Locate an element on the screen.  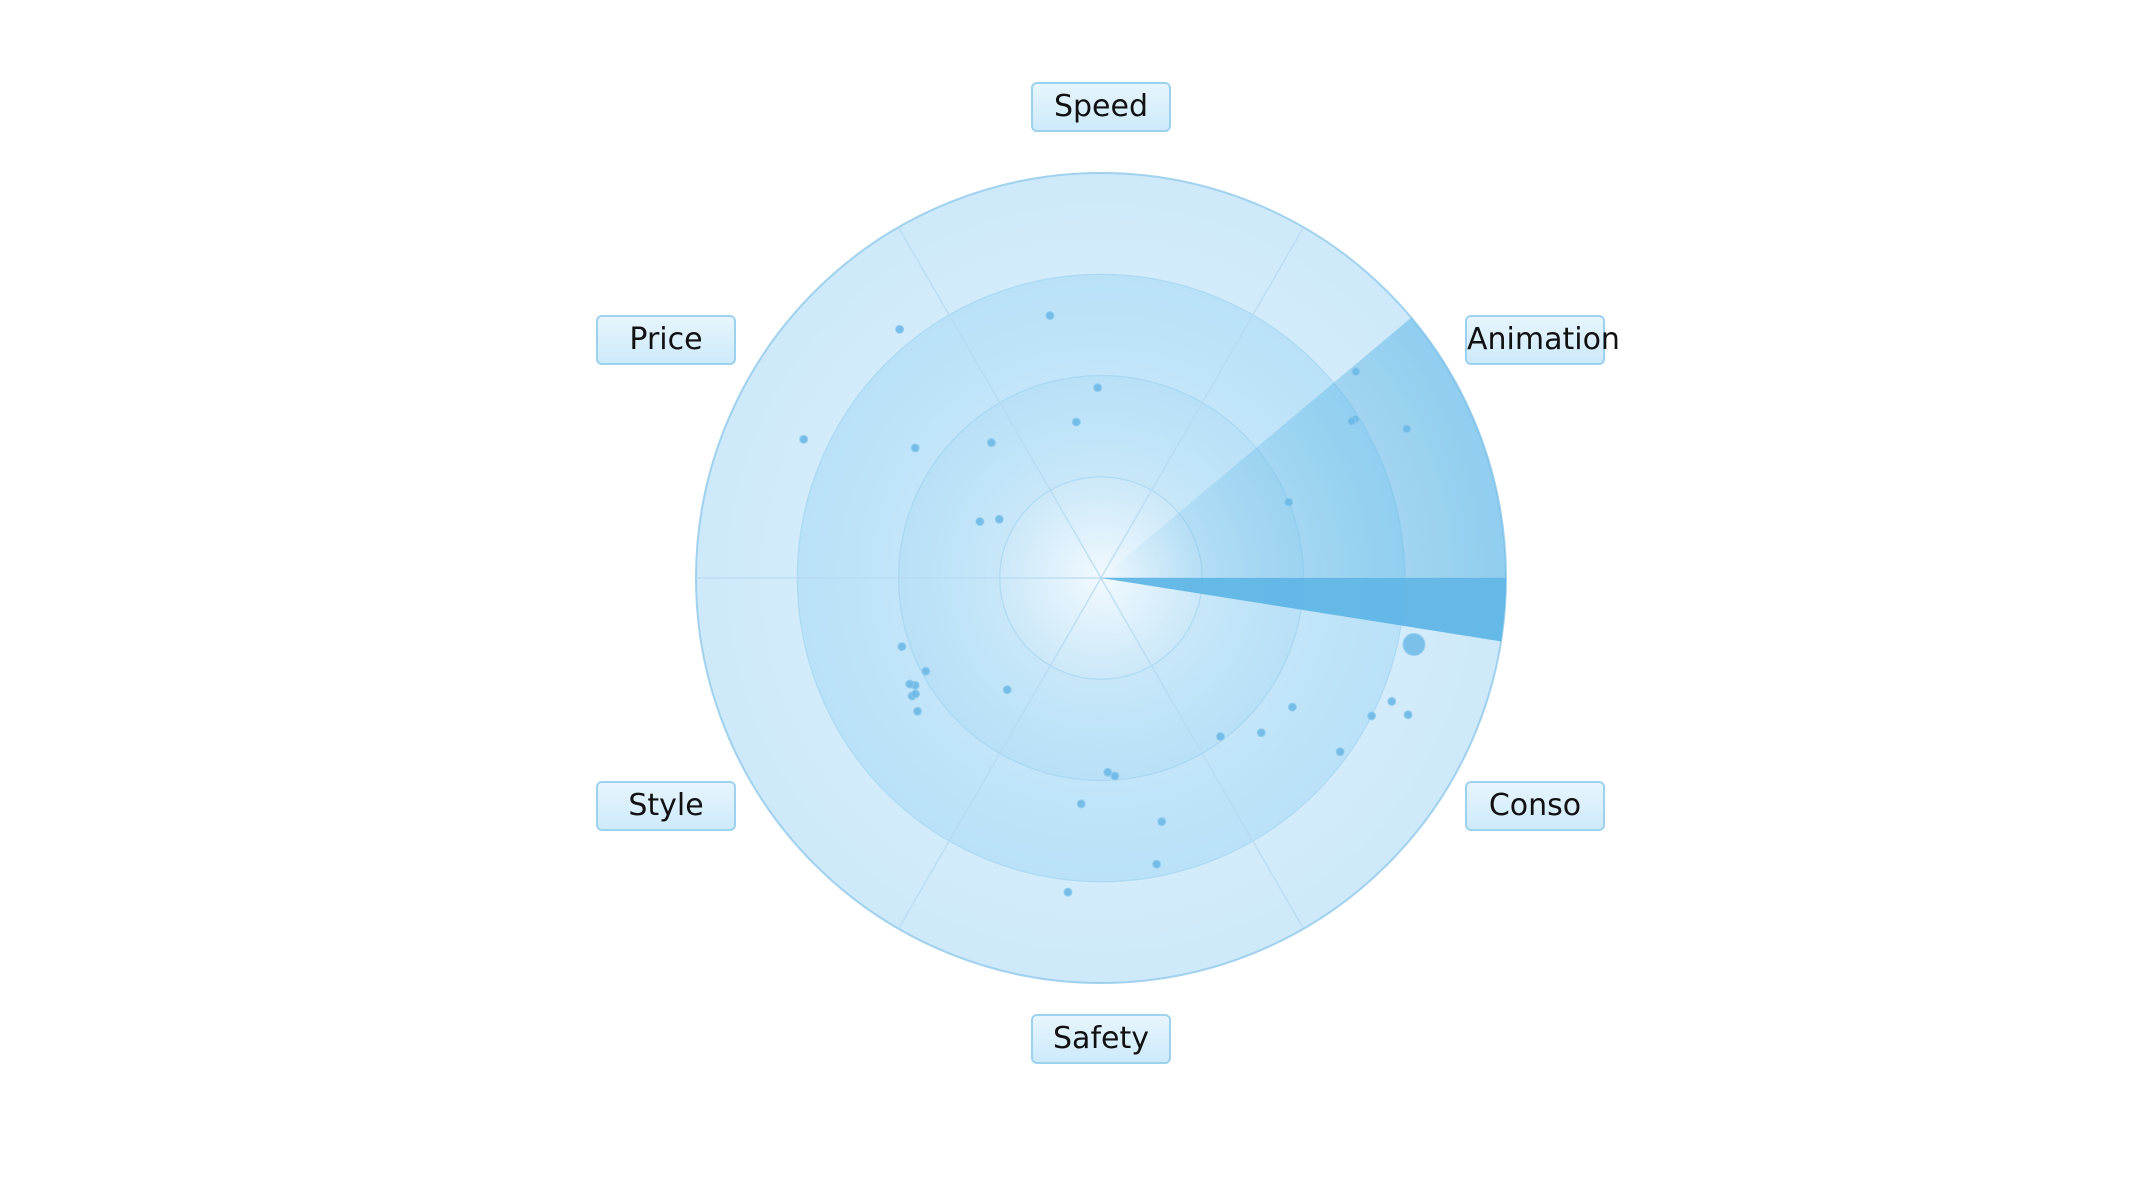
axis-label-speed: Speed is located at coordinates (1101, 107).